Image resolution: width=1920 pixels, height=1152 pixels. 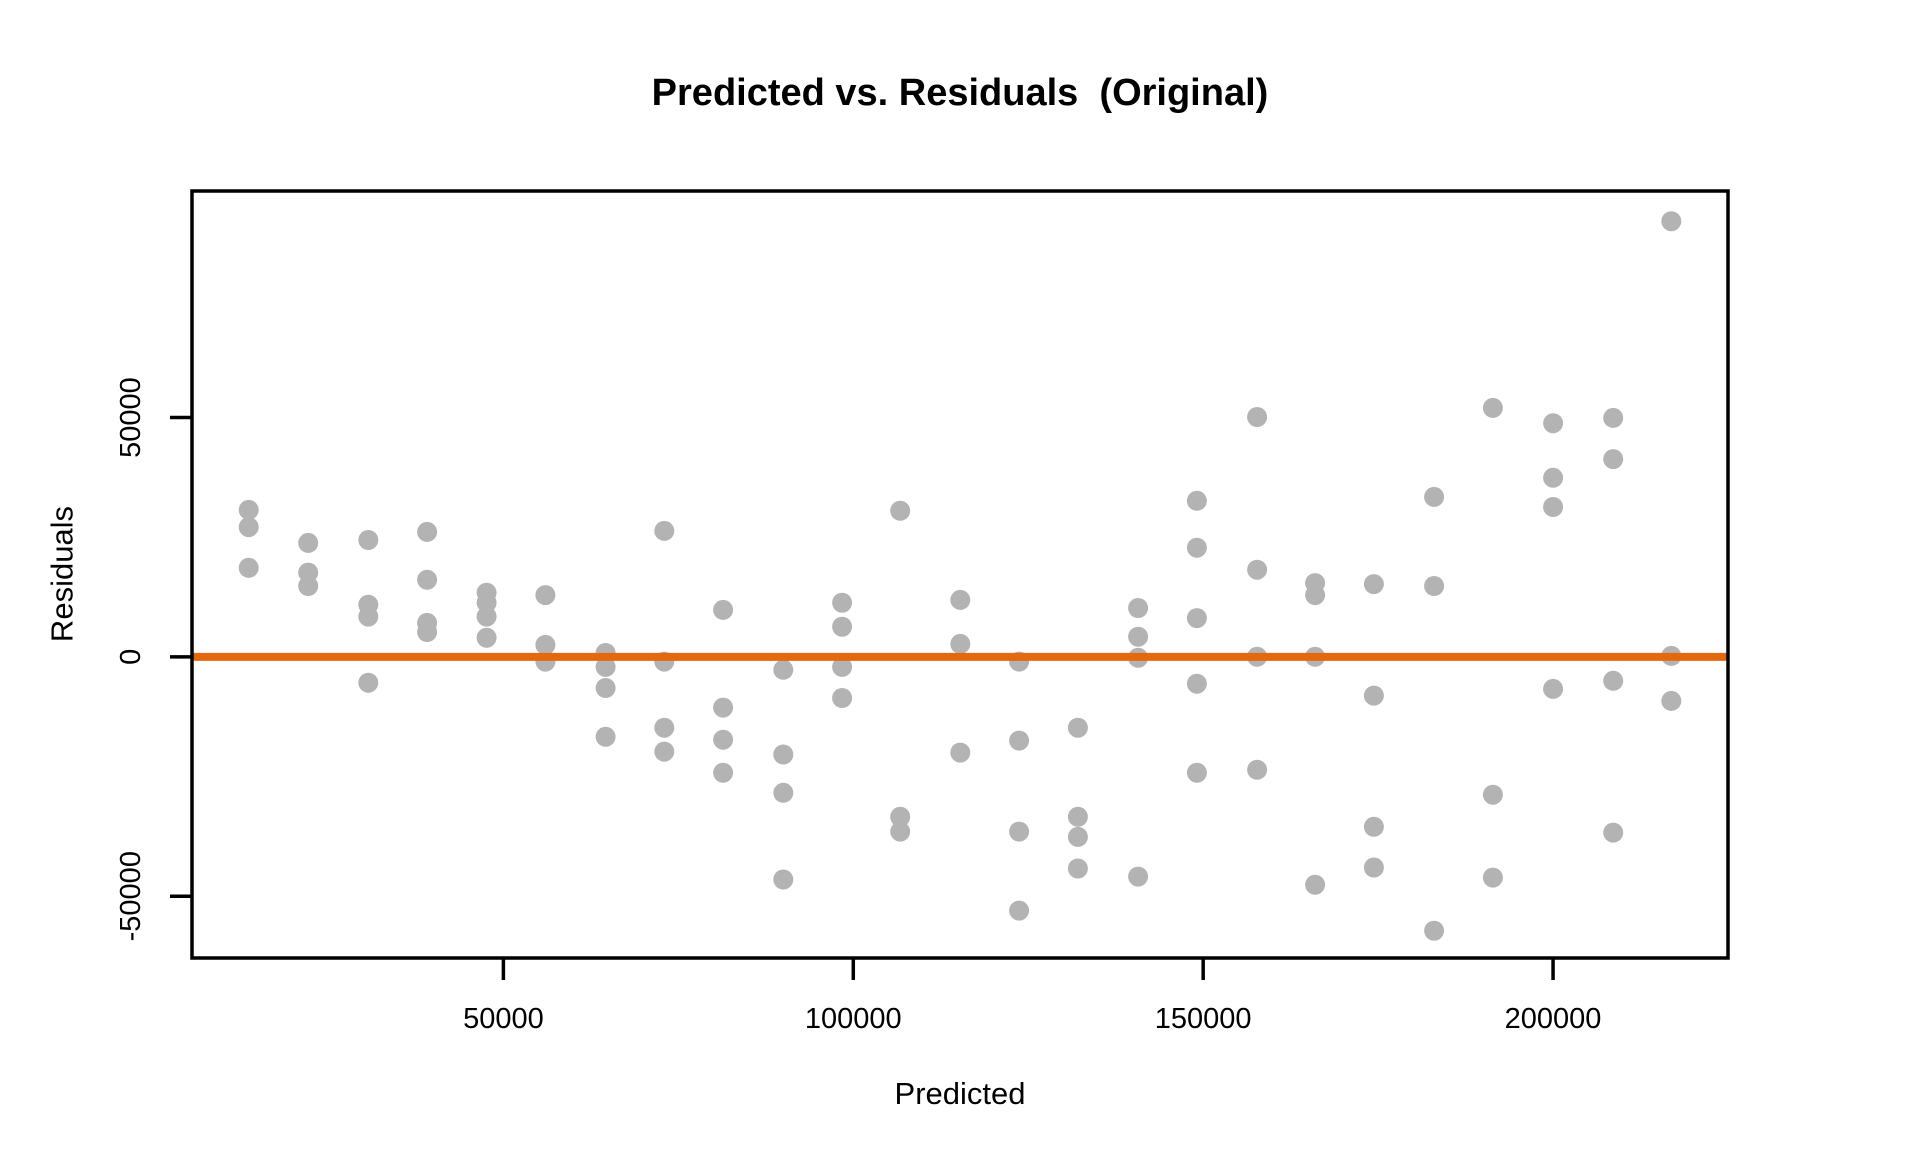 I want to click on x-tick-label: 150000, so click(x=1203, y=1019).